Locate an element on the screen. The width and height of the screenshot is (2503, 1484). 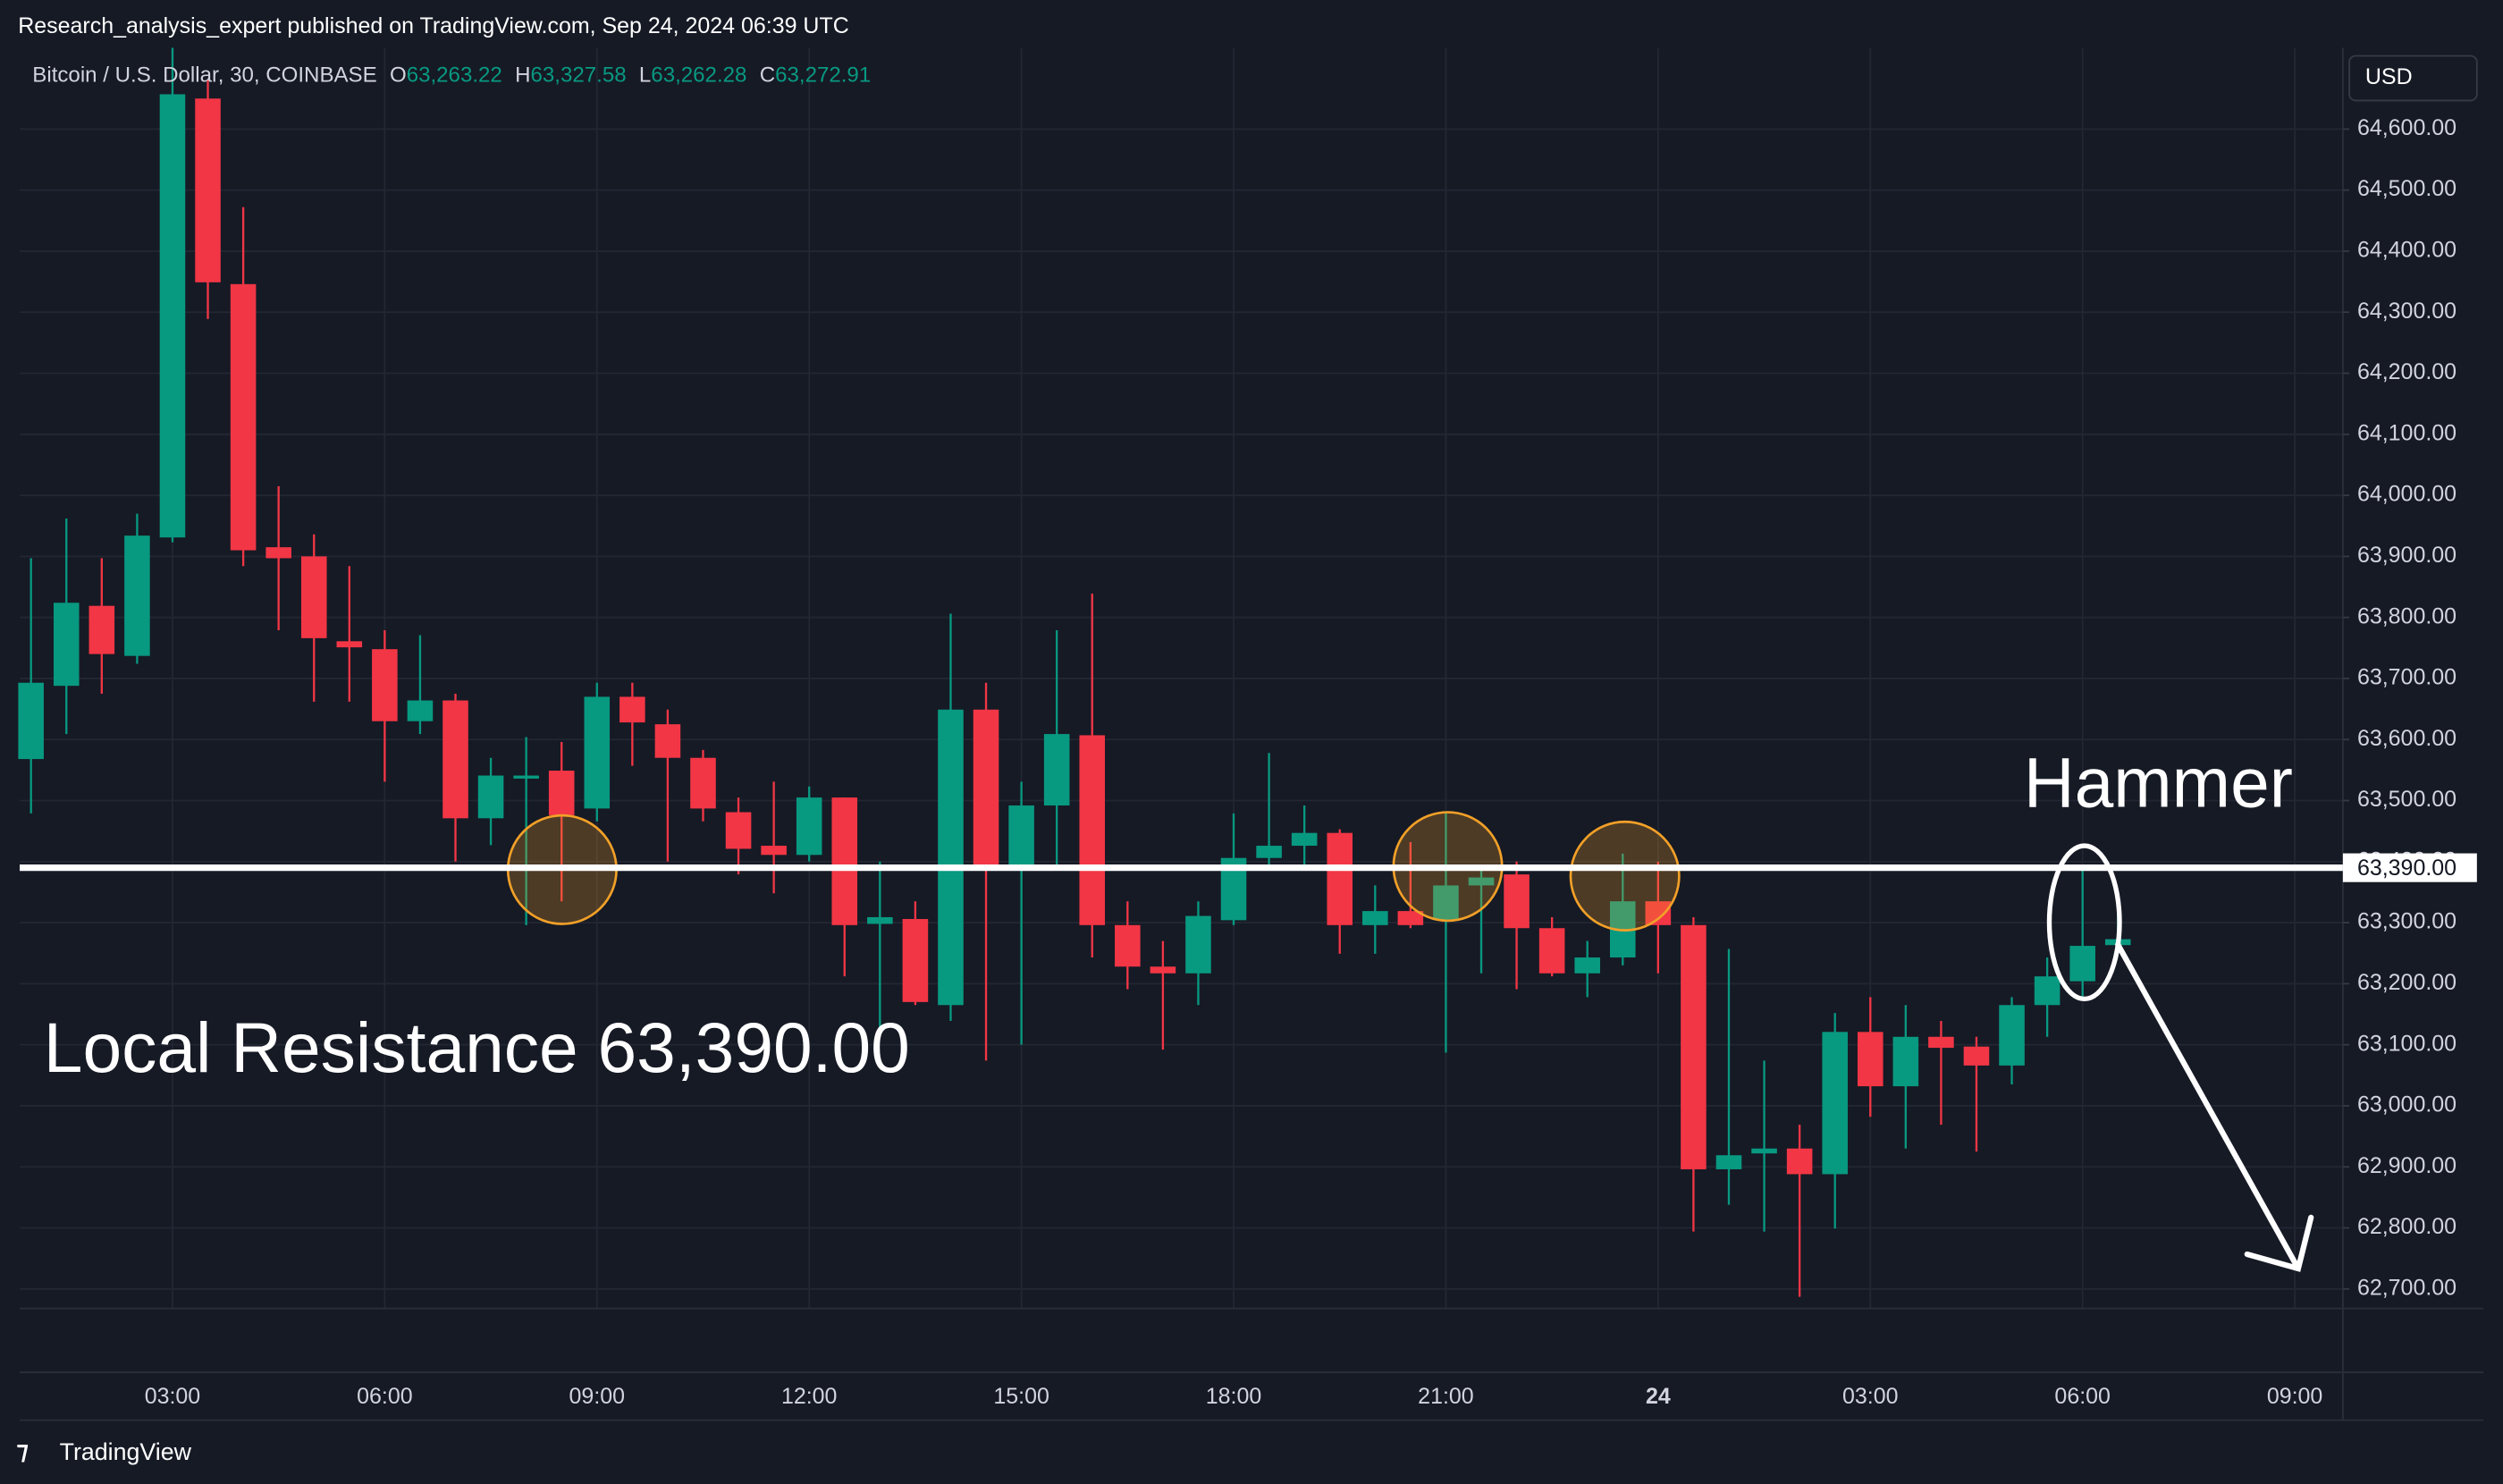
y-tick-label: 64,500.00 is located at coordinates (2407, 188).